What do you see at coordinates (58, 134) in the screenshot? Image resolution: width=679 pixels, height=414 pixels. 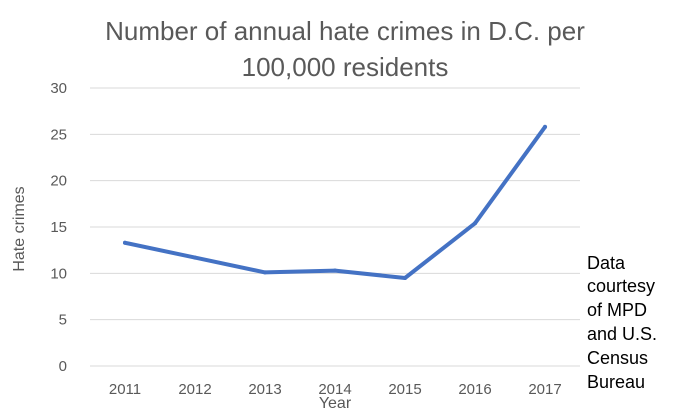 I see `y-tick-label: 25` at bounding box center [58, 134].